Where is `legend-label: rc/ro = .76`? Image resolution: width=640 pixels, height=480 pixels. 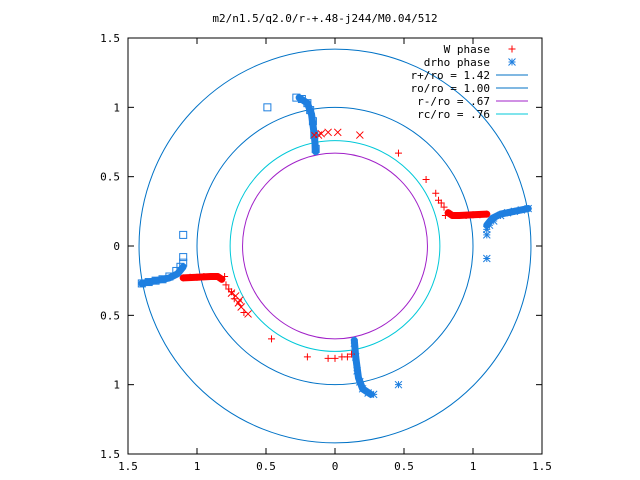 legend-label: rc/ro = .76 is located at coordinates (453, 114).